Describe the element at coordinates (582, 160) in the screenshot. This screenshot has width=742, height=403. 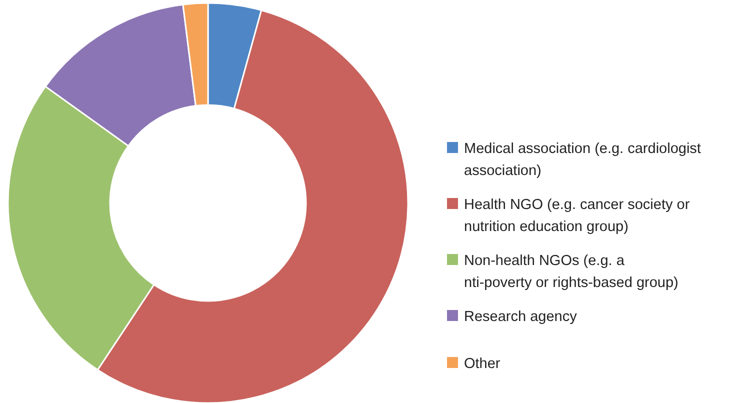
I see `legend-label: Medical association (e.g. cardiologist association)` at that location.